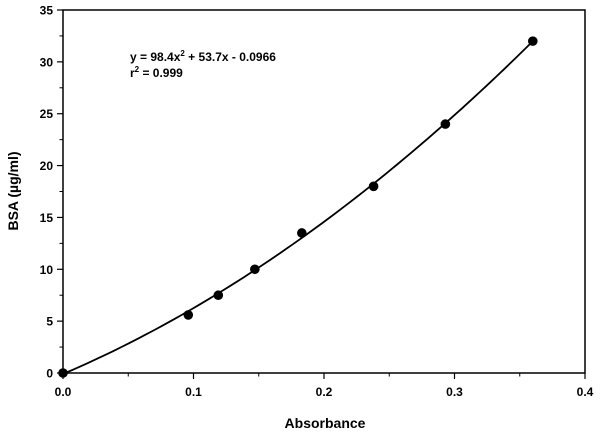 The height and width of the screenshot is (435, 600). What do you see at coordinates (193, 392) in the screenshot?
I see `x-tick-label: 0.1` at bounding box center [193, 392].